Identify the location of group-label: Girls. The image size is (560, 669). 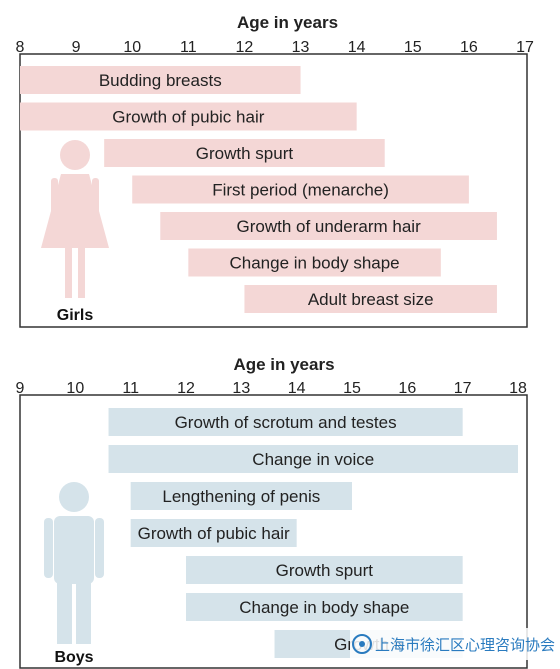
(75, 315).